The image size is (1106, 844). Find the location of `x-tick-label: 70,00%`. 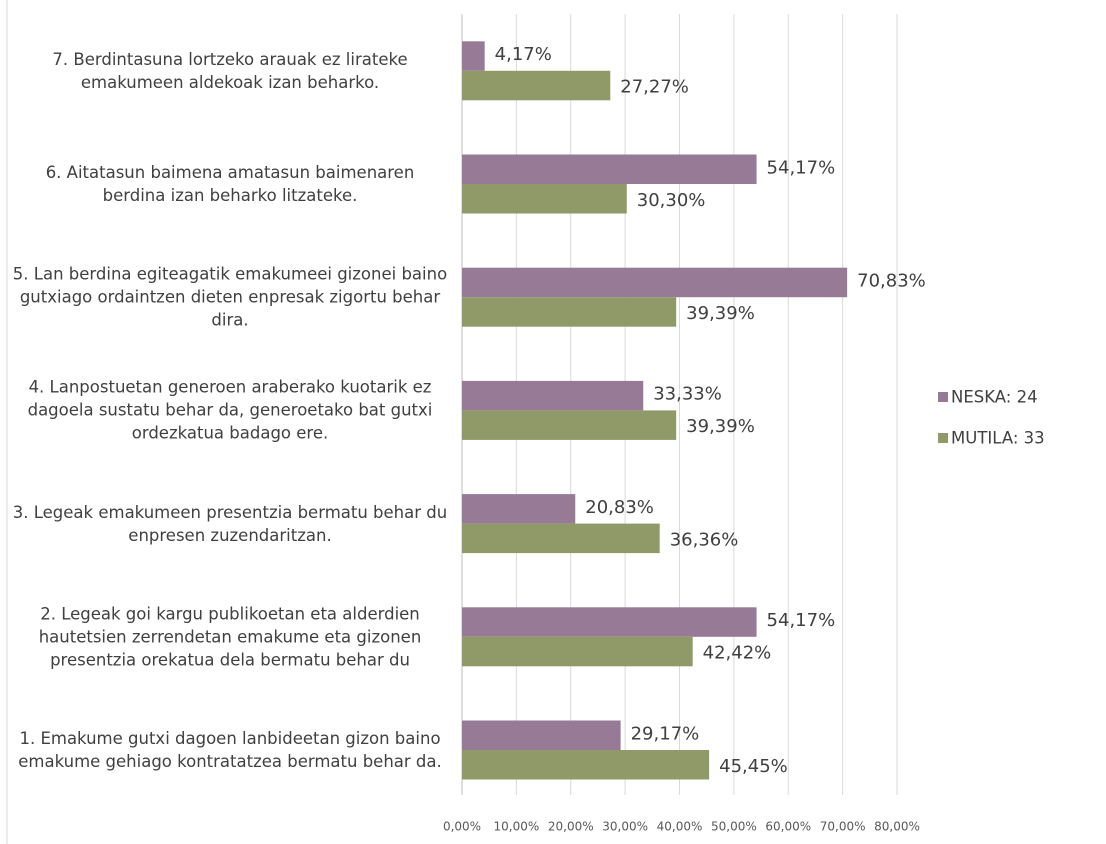

x-tick-label: 70,00% is located at coordinates (843, 827).